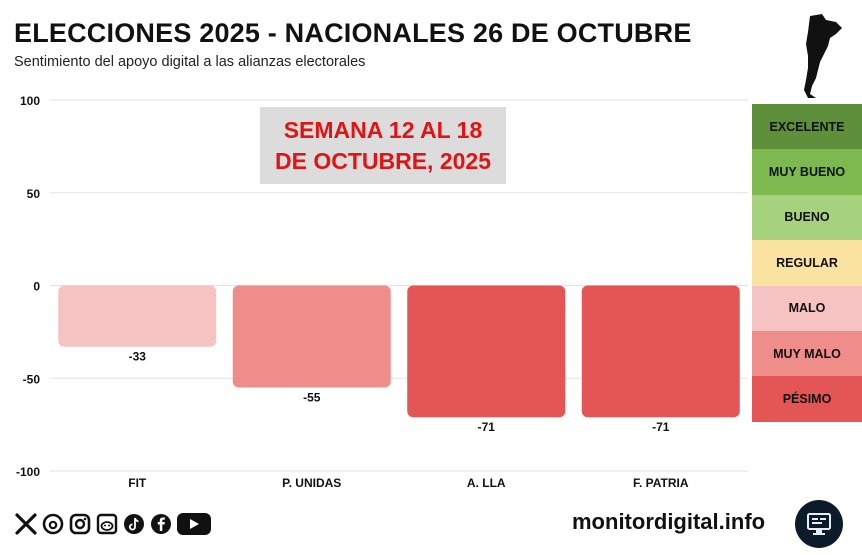  What do you see at coordinates (34, 194) in the screenshot?
I see `y-tick-label: 50` at bounding box center [34, 194].